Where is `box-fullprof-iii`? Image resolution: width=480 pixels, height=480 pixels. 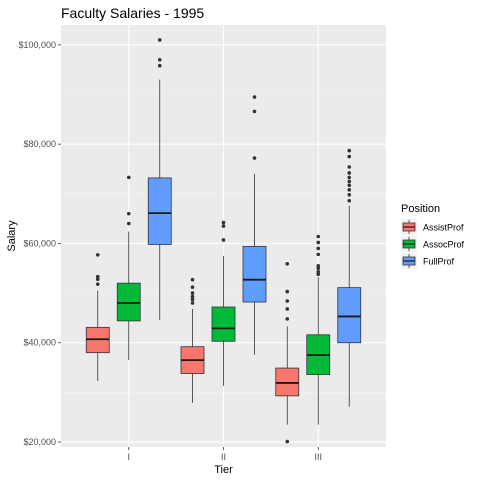 box-fullprof-iii is located at coordinates (349, 277).